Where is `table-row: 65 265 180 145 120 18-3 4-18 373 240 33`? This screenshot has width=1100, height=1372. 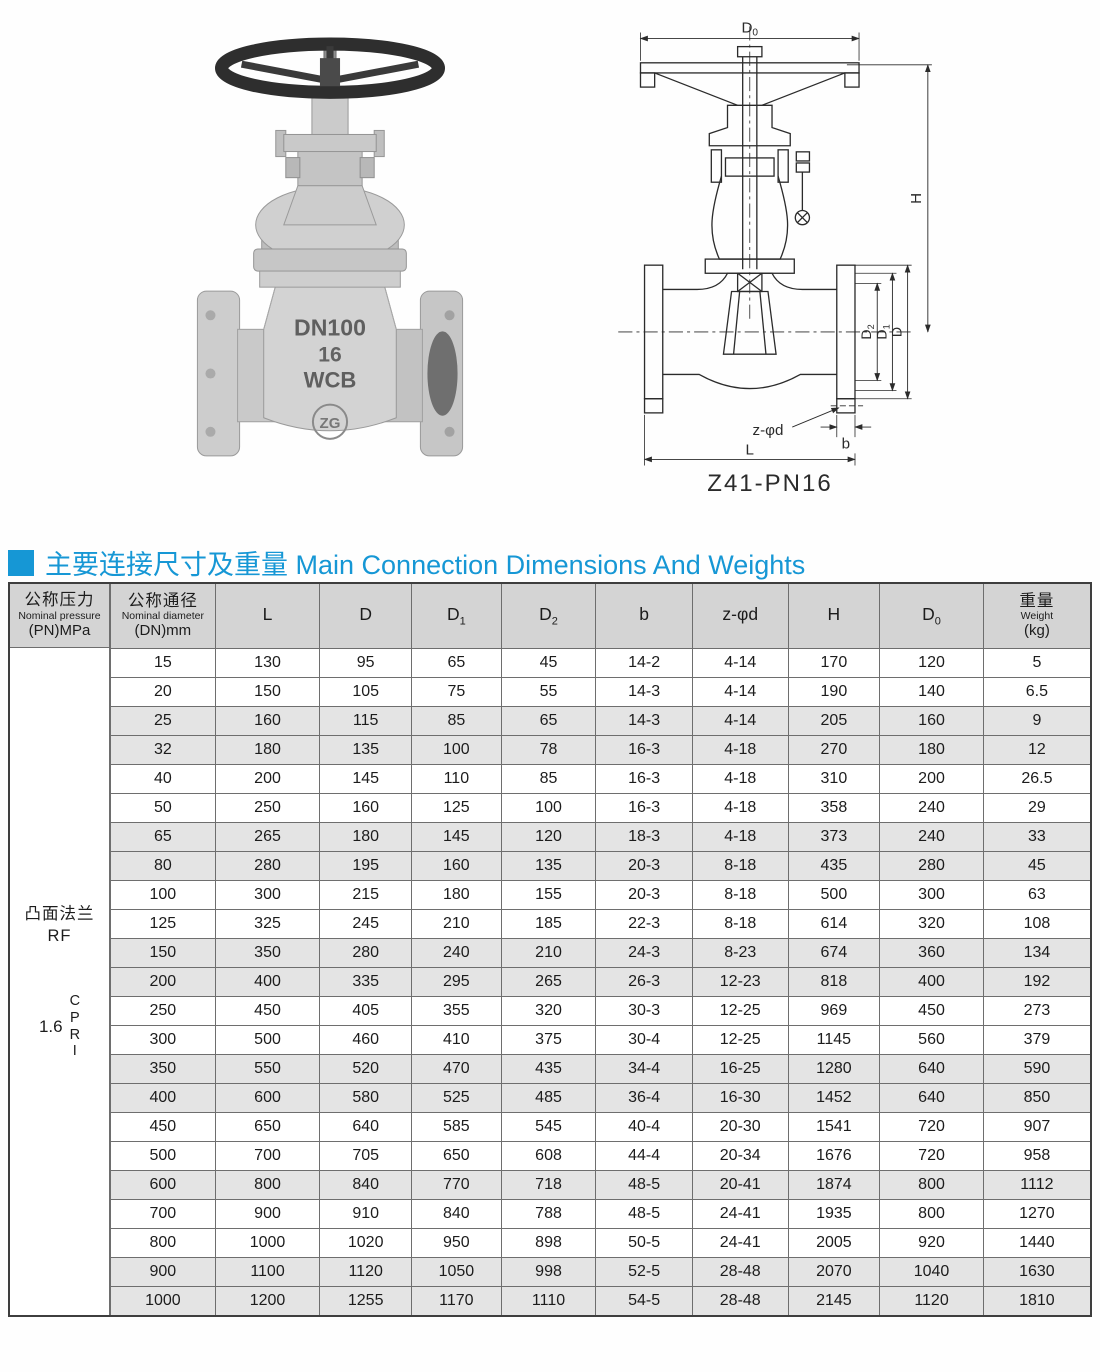 table-row: 65 265 180 145 120 18-3 4-18 373 240 33 is located at coordinates (600, 836).